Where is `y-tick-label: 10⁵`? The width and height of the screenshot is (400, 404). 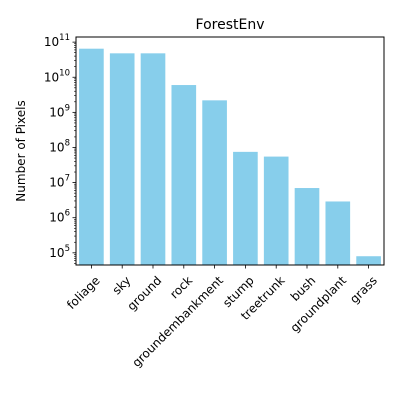 y-tick-label: 10⁵ is located at coordinates (59, 252).